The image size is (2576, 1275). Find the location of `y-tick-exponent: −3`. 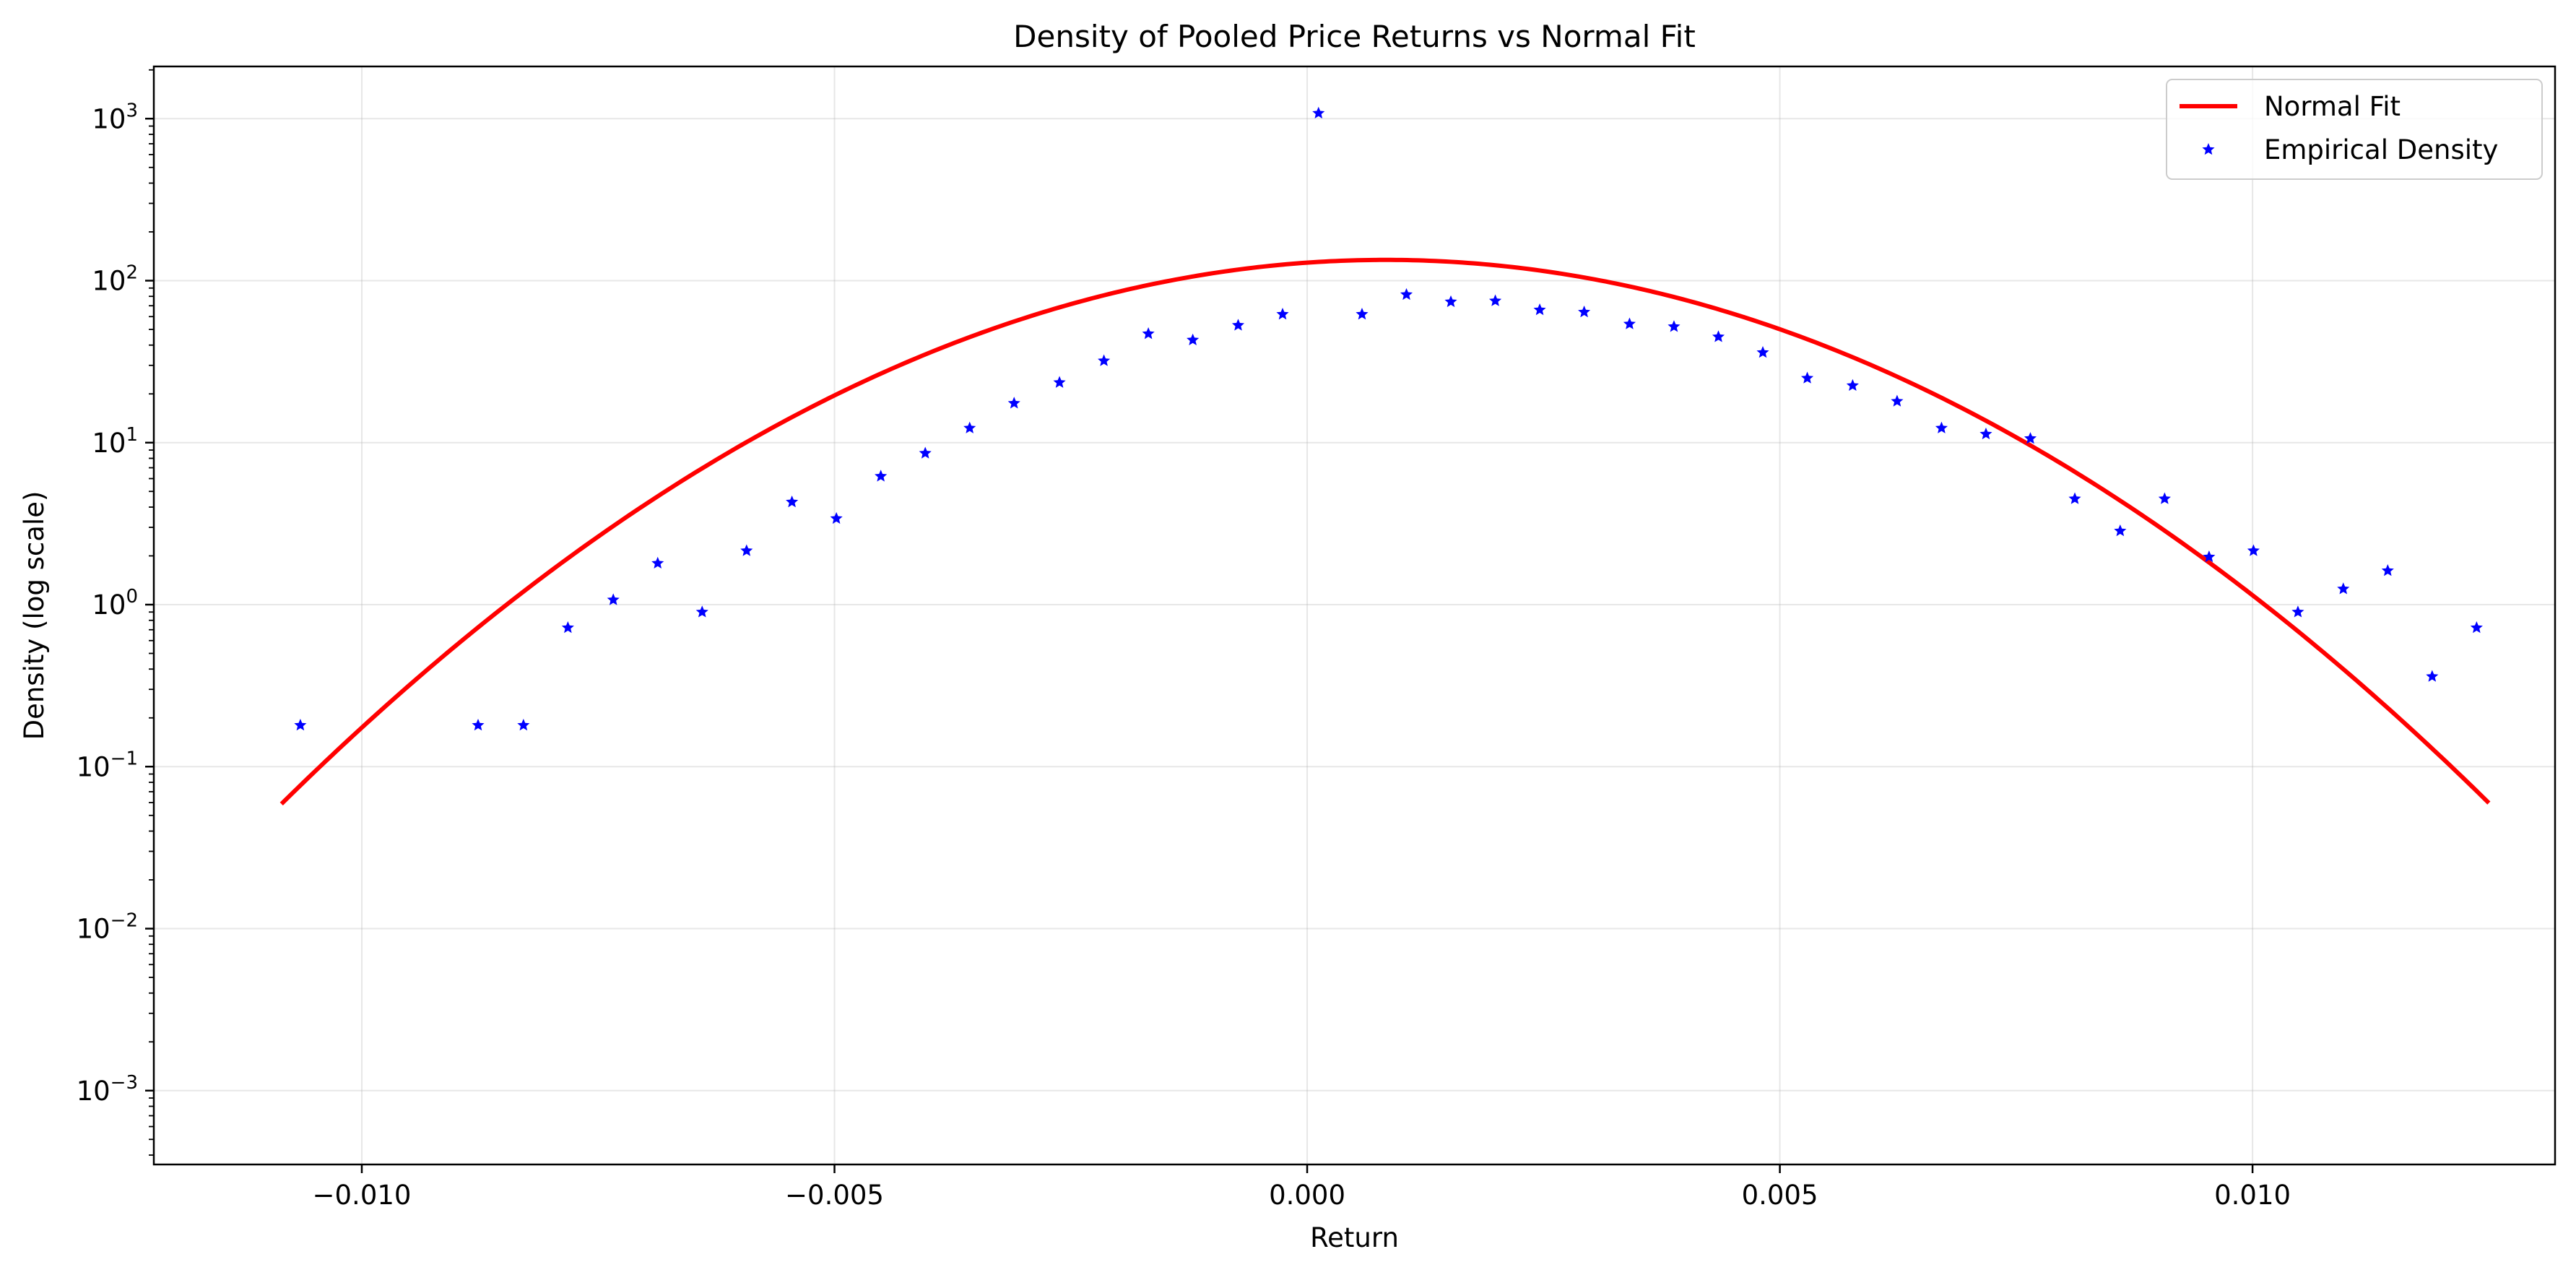

y-tick-exponent: −3 is located at coordinates (124, 1083).